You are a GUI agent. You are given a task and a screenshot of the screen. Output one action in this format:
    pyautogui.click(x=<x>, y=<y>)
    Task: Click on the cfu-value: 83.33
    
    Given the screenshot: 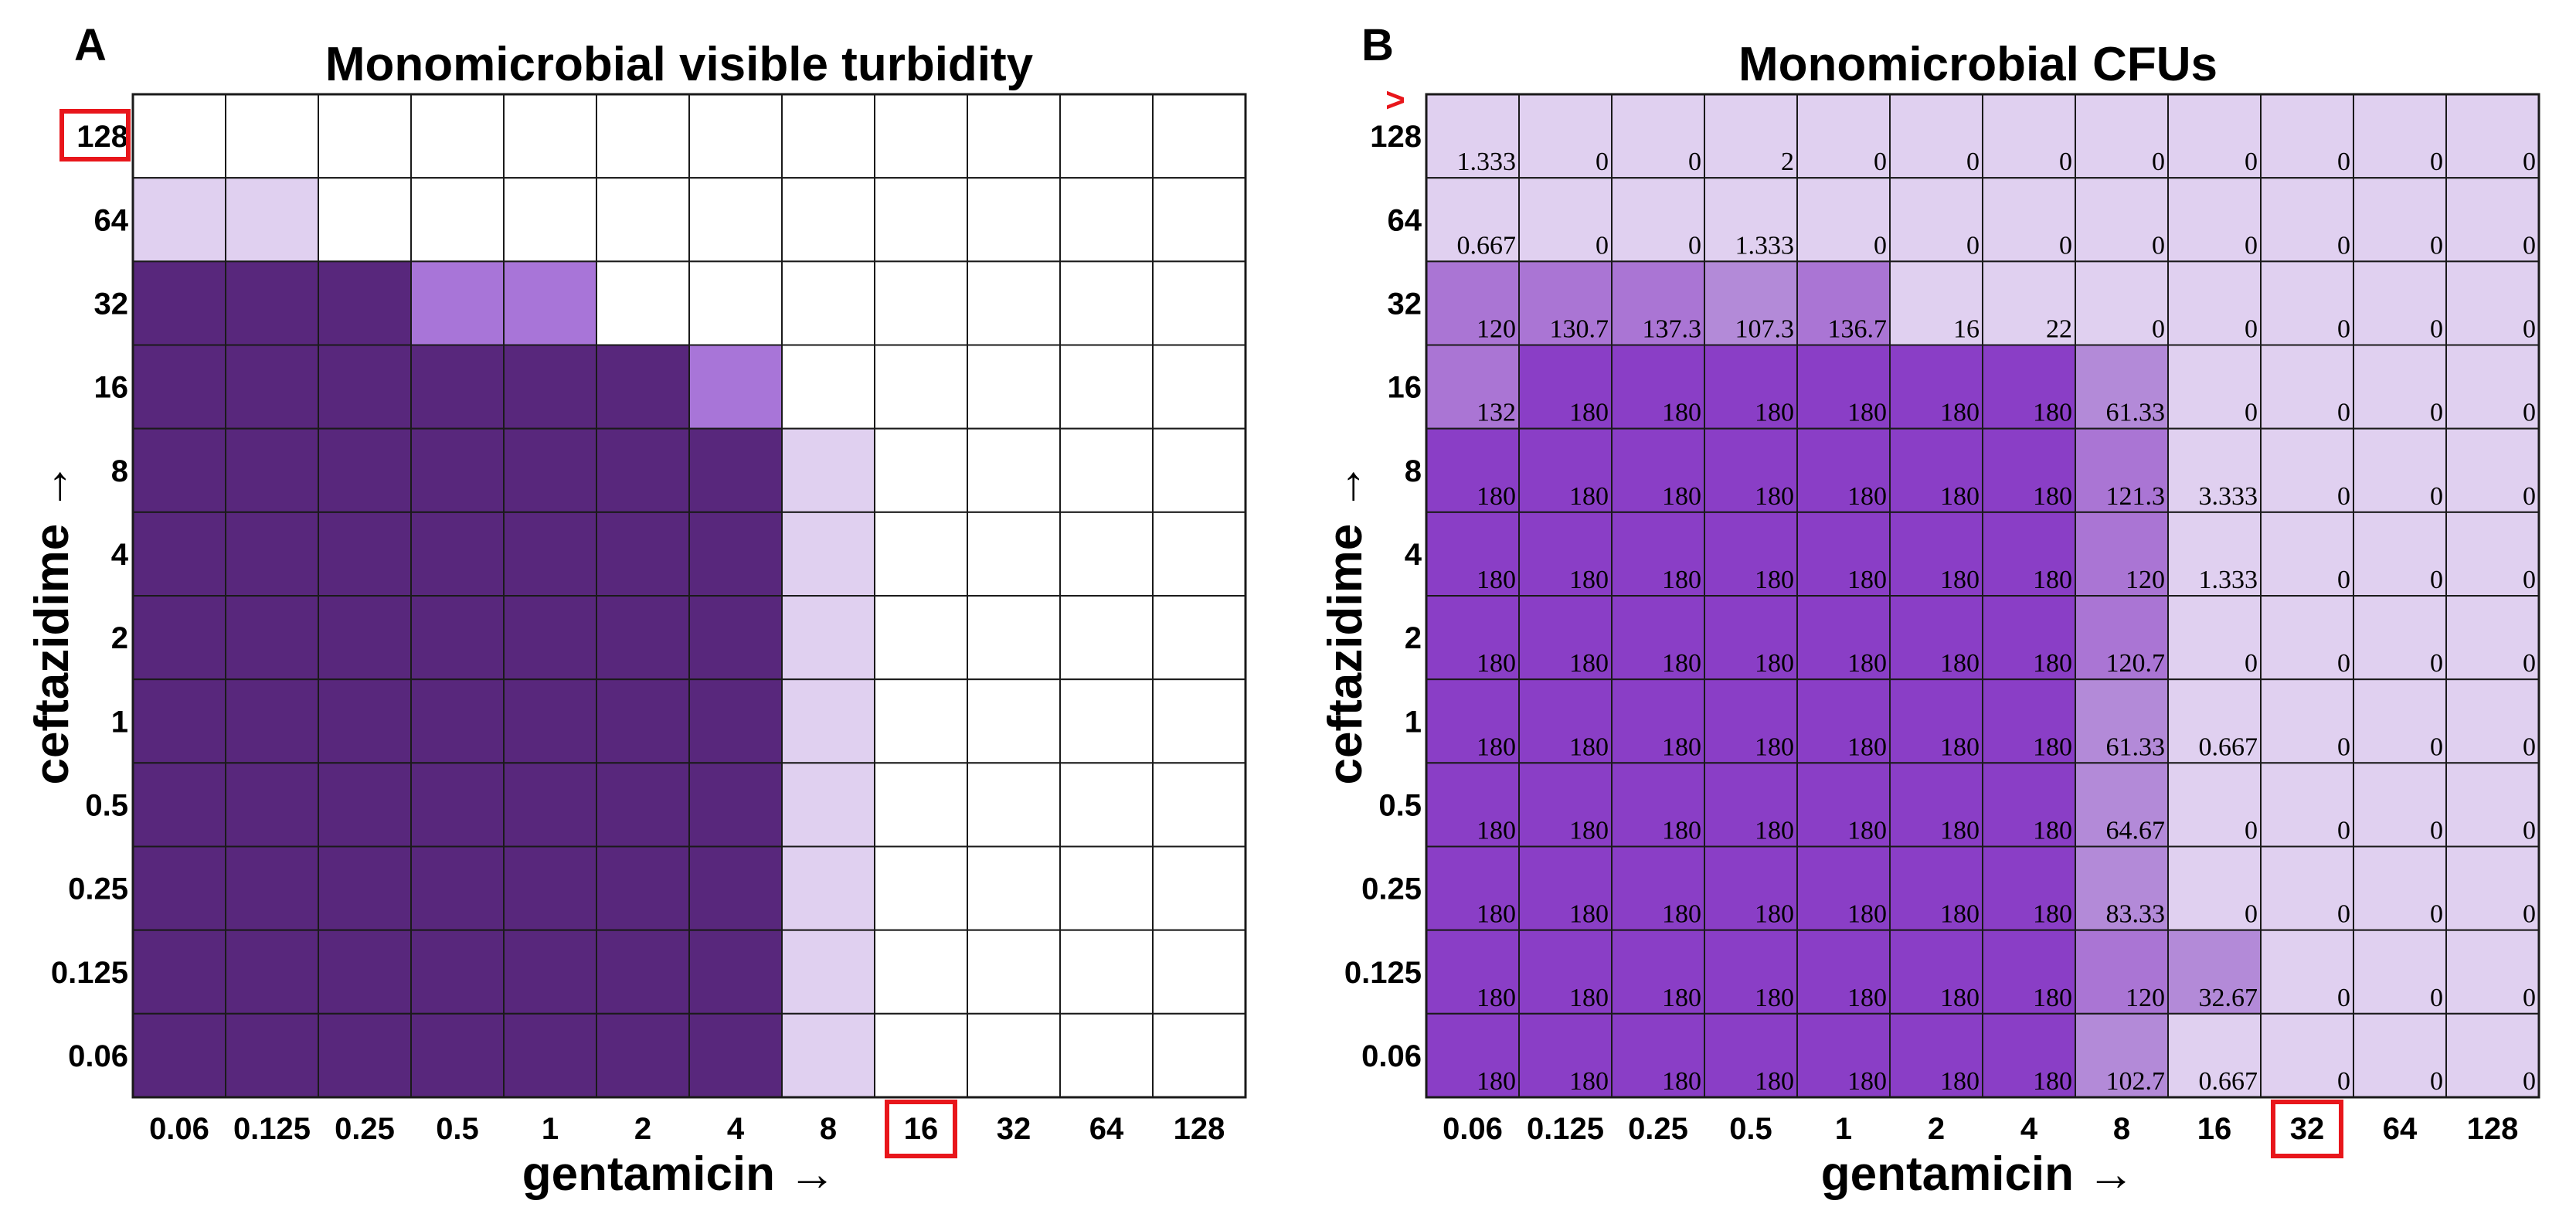 What is the action you would take?
    pyautogui.click(x=2136, y=914)
    